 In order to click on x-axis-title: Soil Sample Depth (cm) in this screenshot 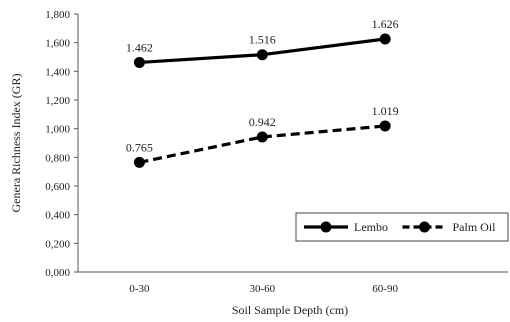, I will do `click(290, 310)`.